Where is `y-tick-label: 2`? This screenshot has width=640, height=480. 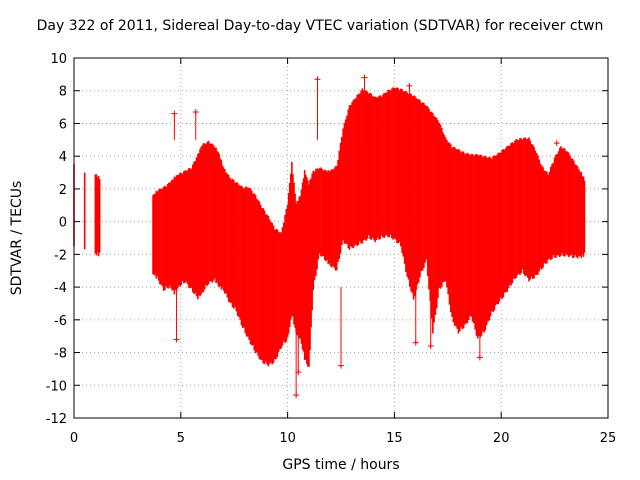
y-tick-label: 2 is located at coordinates (63, 190).